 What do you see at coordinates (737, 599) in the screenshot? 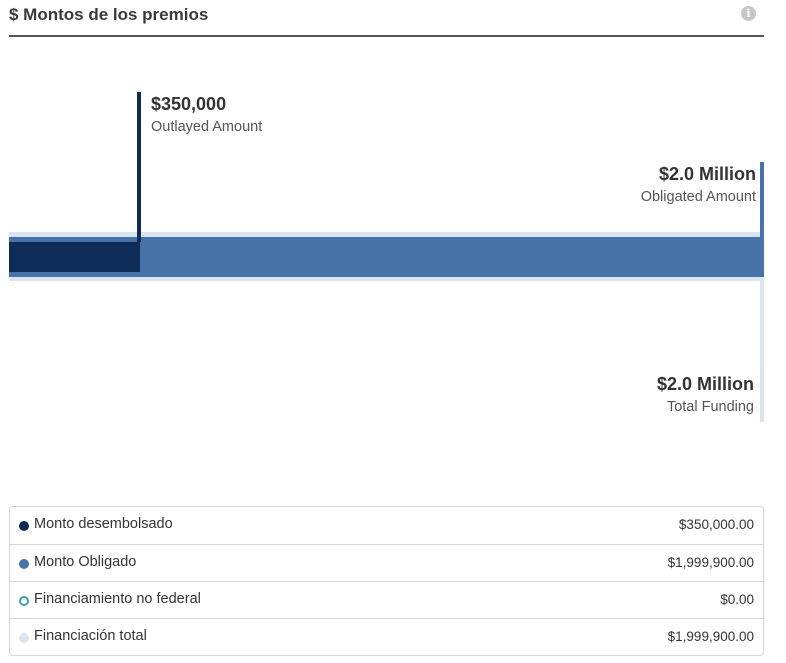
I see `legend-value: $0.00` at bounding box center [737, 599].